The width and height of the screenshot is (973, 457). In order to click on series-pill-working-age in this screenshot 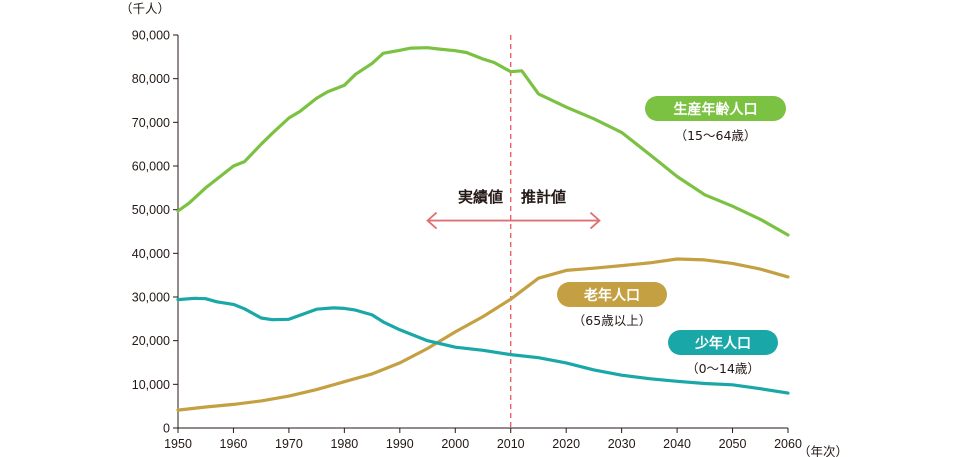, I will do `click(715, 108)`.